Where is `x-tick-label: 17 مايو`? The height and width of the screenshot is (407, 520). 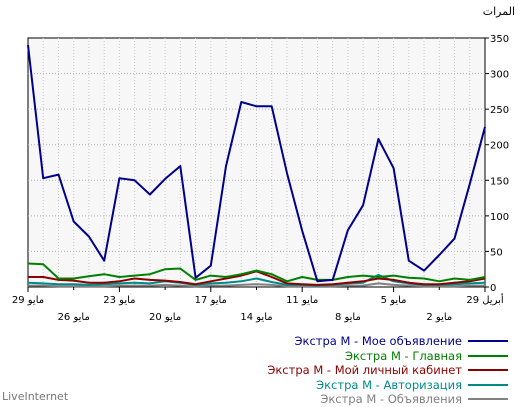 x-tick-label: 17 مايو is located at coordinates (211, 300).